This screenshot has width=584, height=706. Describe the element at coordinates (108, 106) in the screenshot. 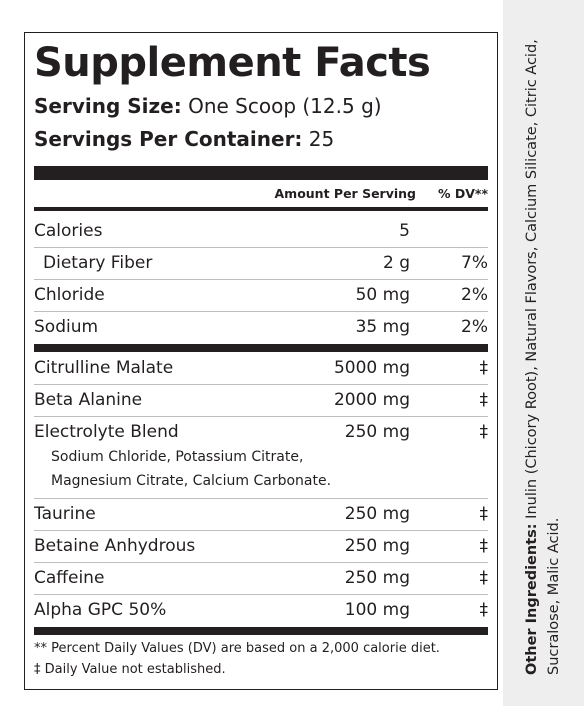

I see `serving-size-label: Serving Size:` at that location.